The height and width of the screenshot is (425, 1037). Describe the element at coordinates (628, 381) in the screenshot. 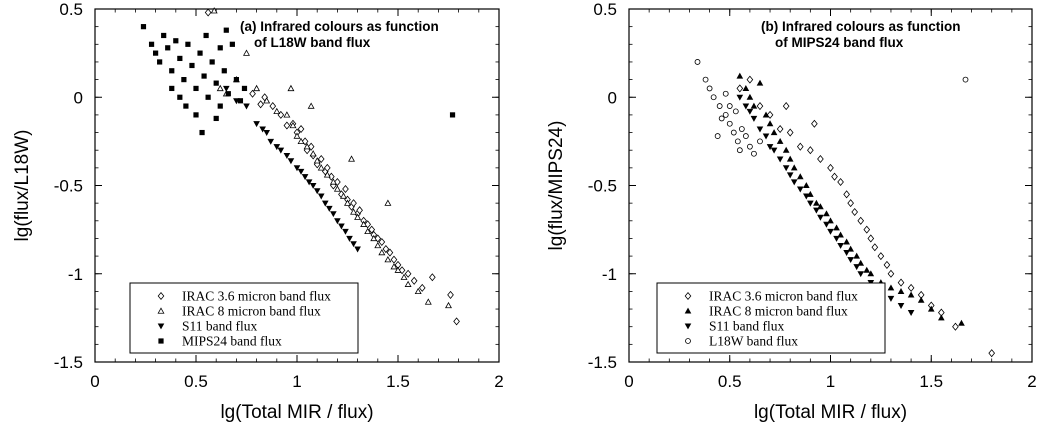

I see `x-tick-label: 0` at that location.